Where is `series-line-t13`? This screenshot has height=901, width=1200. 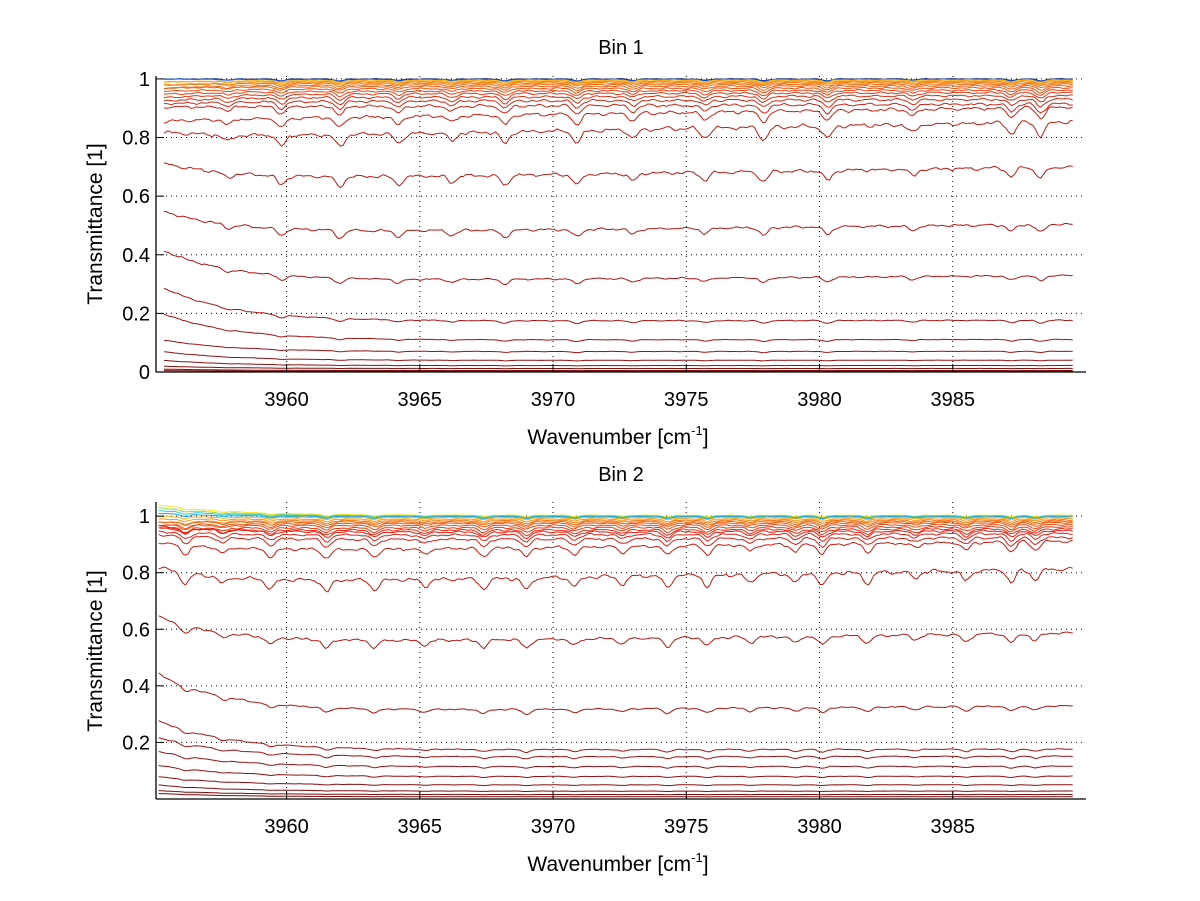 series-line-t13 is located at coordinates (615, 531).